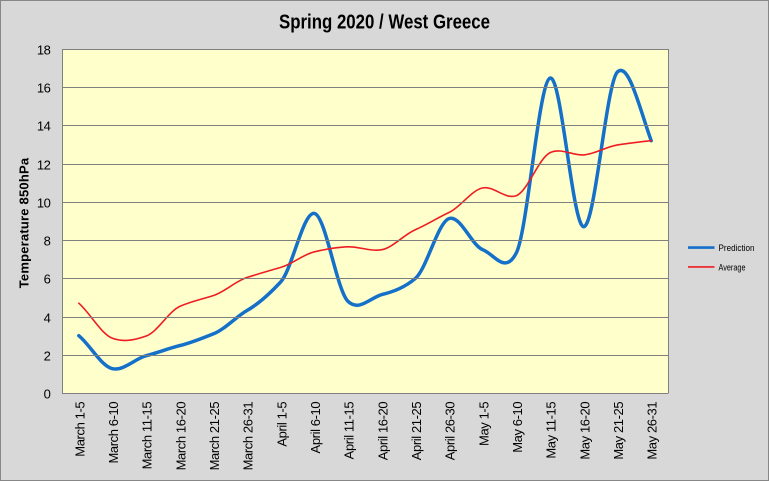 The height and width of the screenshot is (481, 769). What do you see at coordinates (79, 429) in the screenshot?
I see `svg-text: March 1-5` at bounding box center [79, 429].